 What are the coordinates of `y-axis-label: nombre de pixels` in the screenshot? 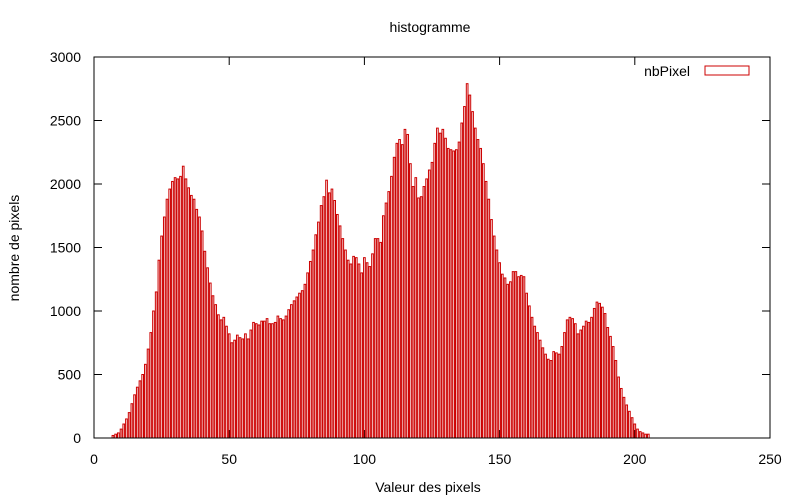 It's located at (14, 248).